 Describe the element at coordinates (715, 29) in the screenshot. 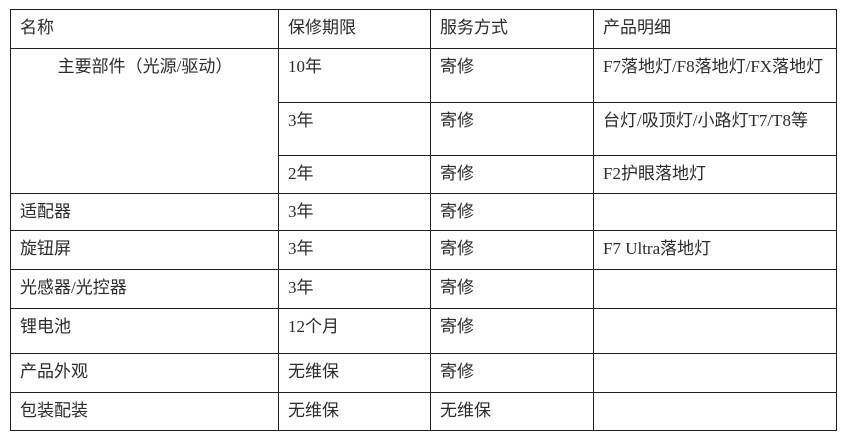

I see `header-cell-detail: 产品明细` at that location.